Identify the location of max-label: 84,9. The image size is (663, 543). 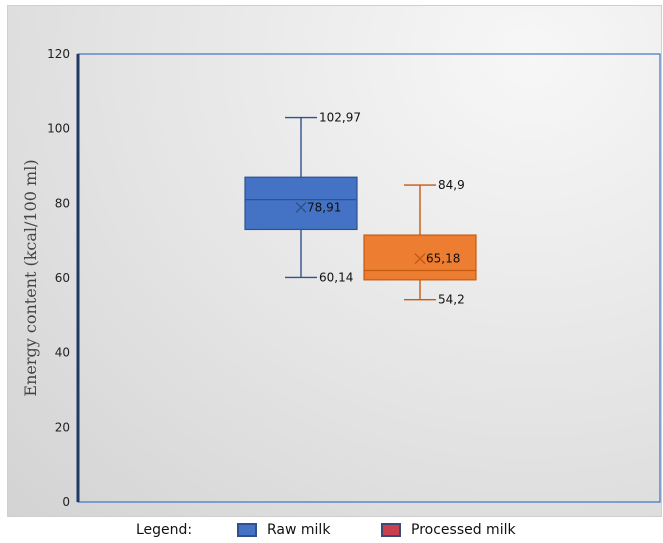
(451, 185).